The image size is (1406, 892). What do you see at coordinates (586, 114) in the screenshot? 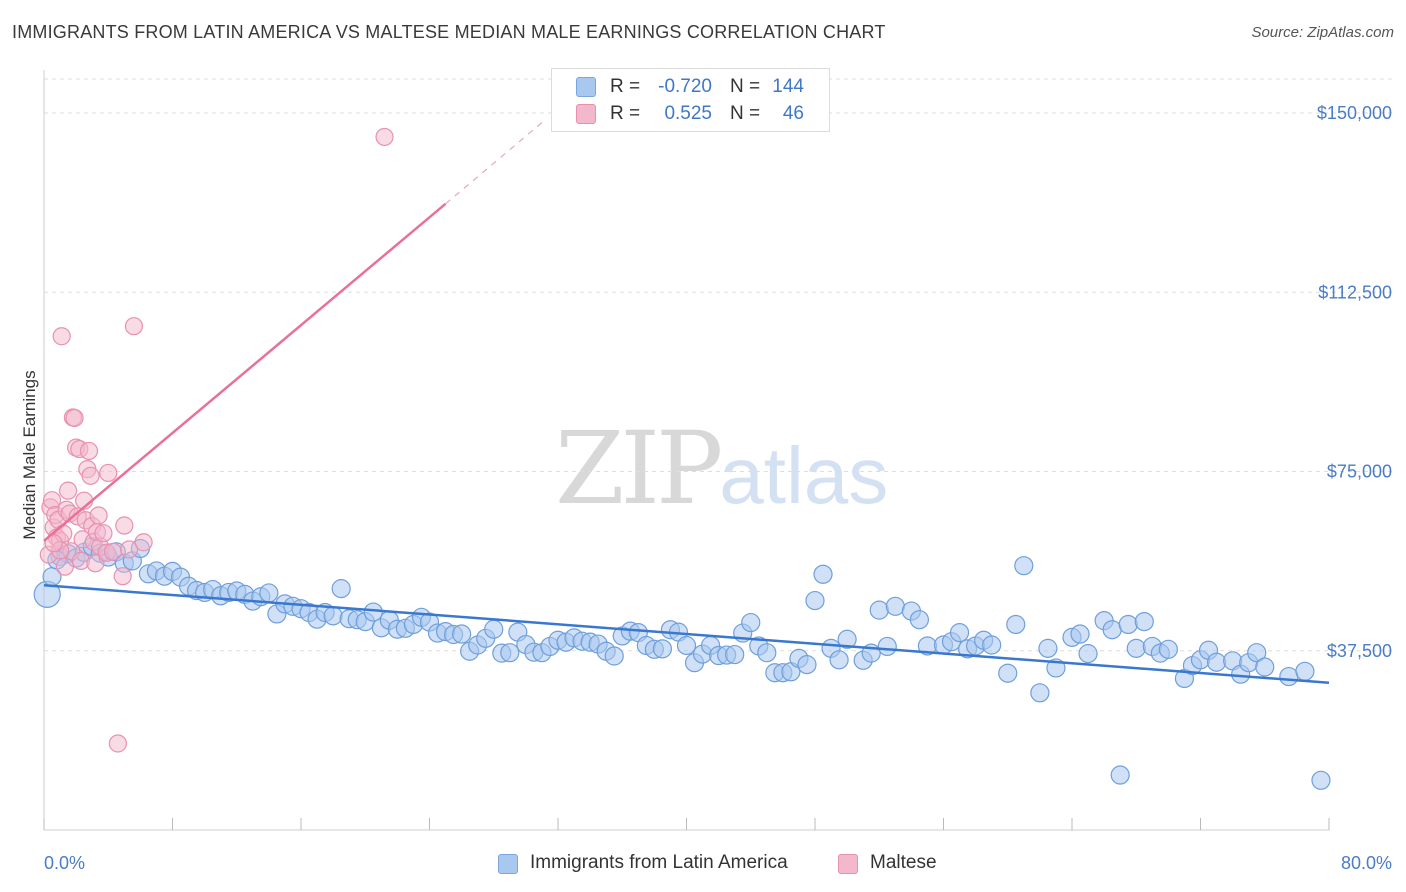
I see `legend-swatch-pink` at bounding box center [586, 114].